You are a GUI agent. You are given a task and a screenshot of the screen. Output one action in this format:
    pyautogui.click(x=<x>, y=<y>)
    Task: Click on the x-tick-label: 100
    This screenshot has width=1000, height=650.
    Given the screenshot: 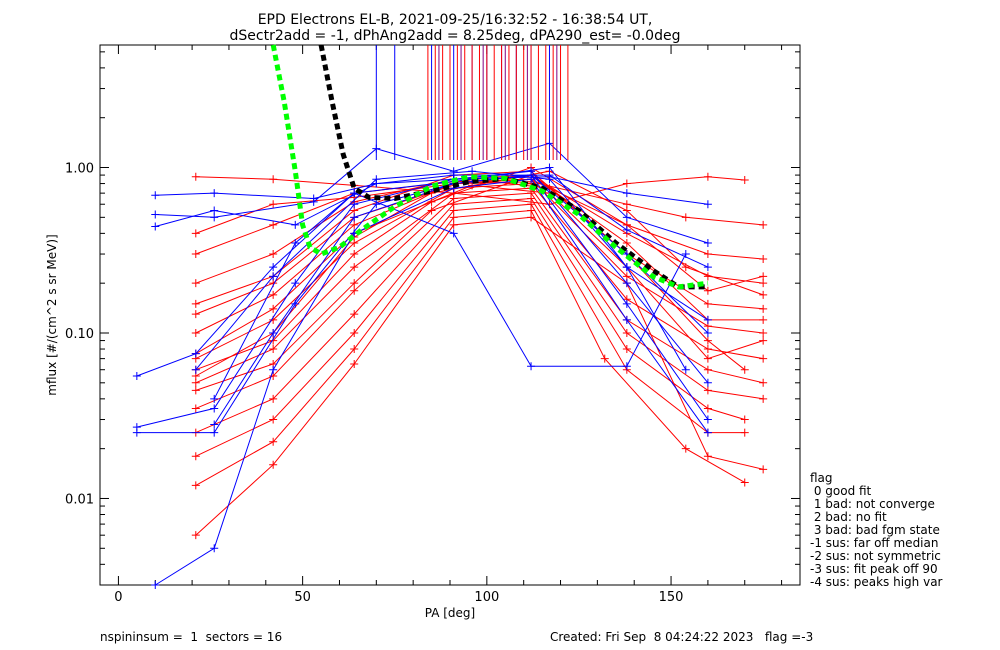 What is the action you would take?
    pyautogui.click(x=486, y=597)
    